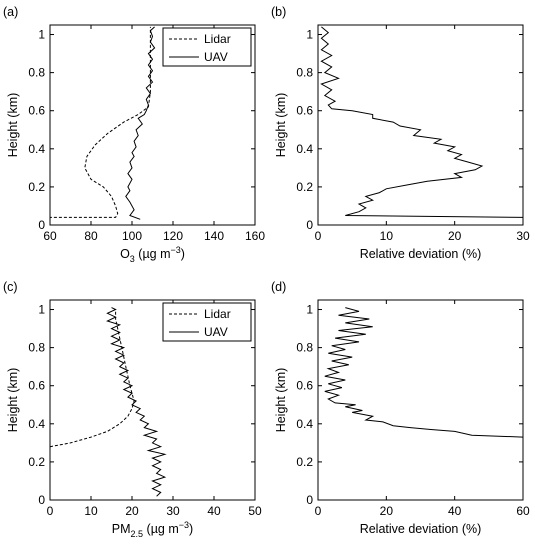 The height and width of the screenshot is (550, 535). What do you see at coordinates (278, 287) in the screenshot?
I see `panel-label: (d)` at bounding box center [278, 287].